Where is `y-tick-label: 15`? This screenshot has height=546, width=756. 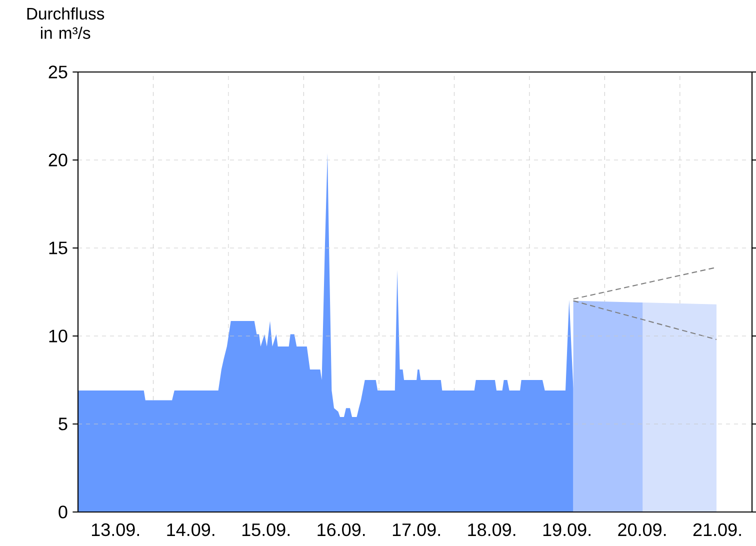
y-tick-label: 15 is located at coordinates (58, 248).